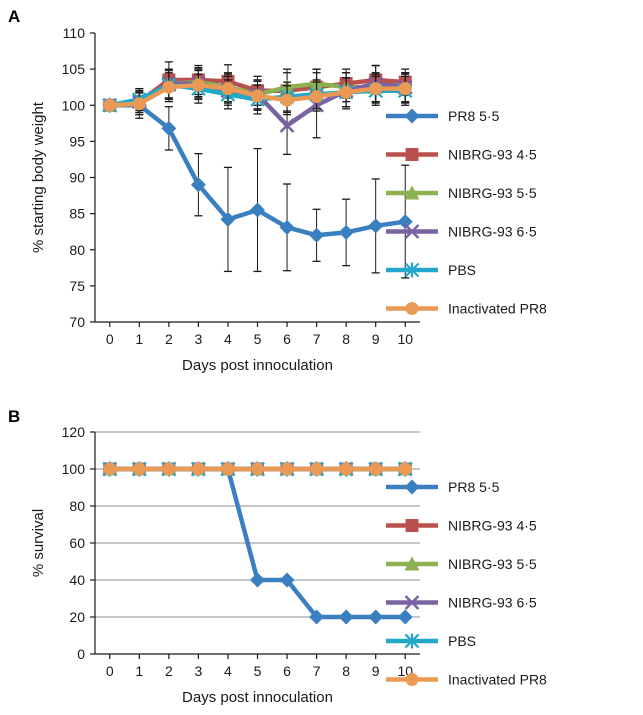  Describe the element at coordinates (492, 564) in the screenshot. I see `b-legend-label: NIBRG-93 5·5` at that location.